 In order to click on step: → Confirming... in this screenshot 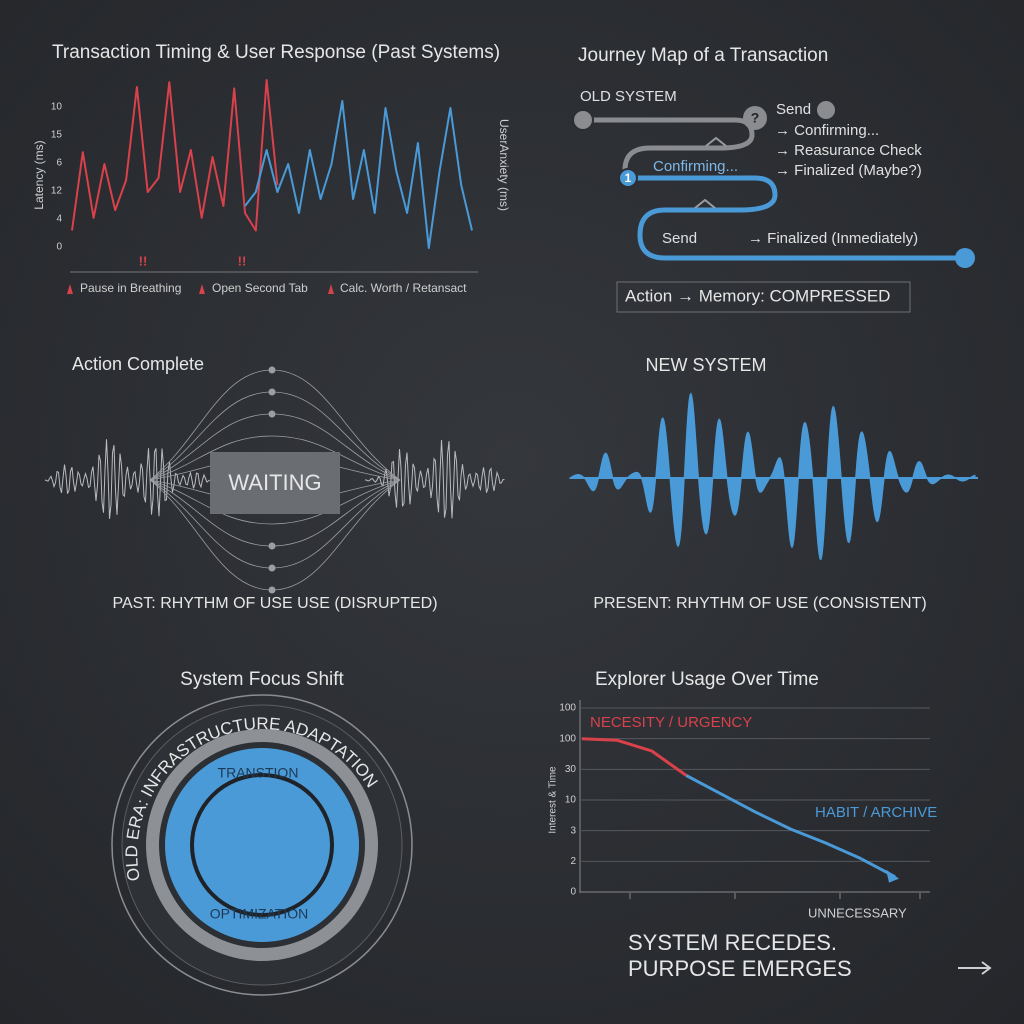, I will do `click(827, 130)`.